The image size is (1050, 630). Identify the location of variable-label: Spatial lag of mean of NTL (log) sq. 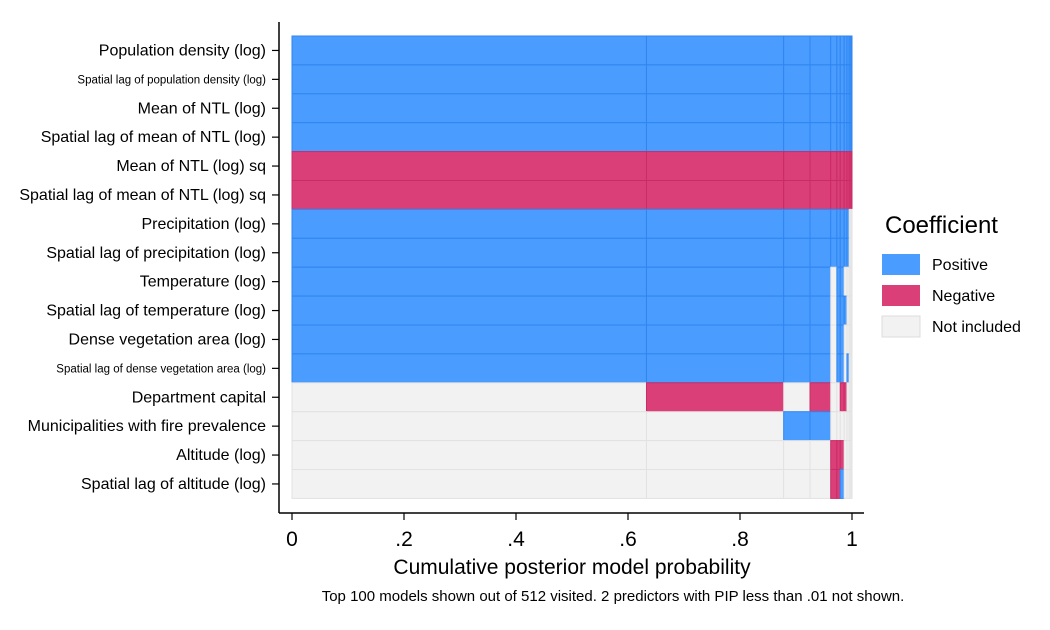
(142, 195).